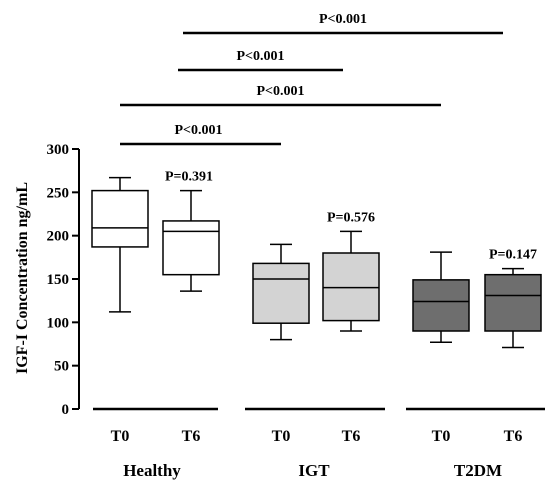  I want to click on y-tick-label: 0, so click(66, 410).